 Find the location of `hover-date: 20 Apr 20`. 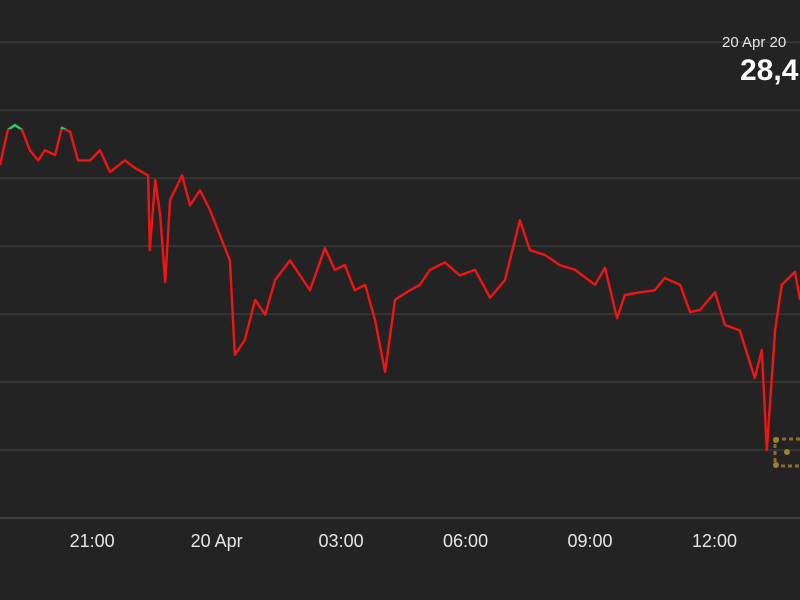

hover-date: 20 Apr 20 is located at coordinates (754, 42).